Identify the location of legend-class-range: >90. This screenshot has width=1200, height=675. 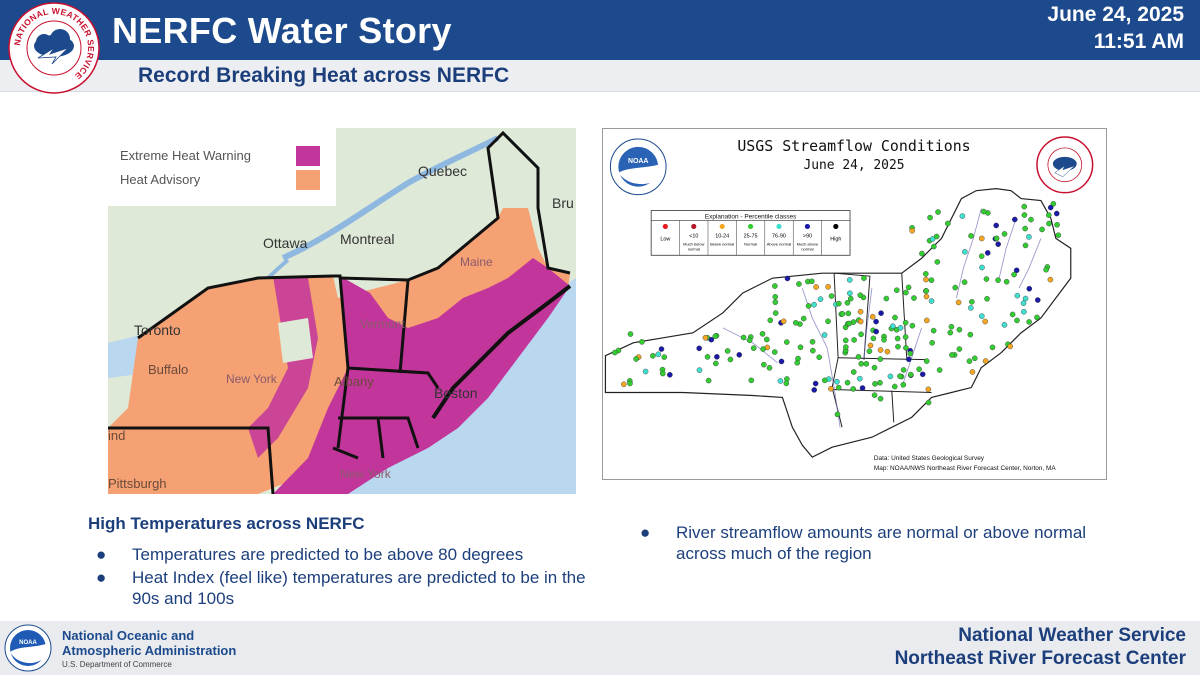
(807, 236).